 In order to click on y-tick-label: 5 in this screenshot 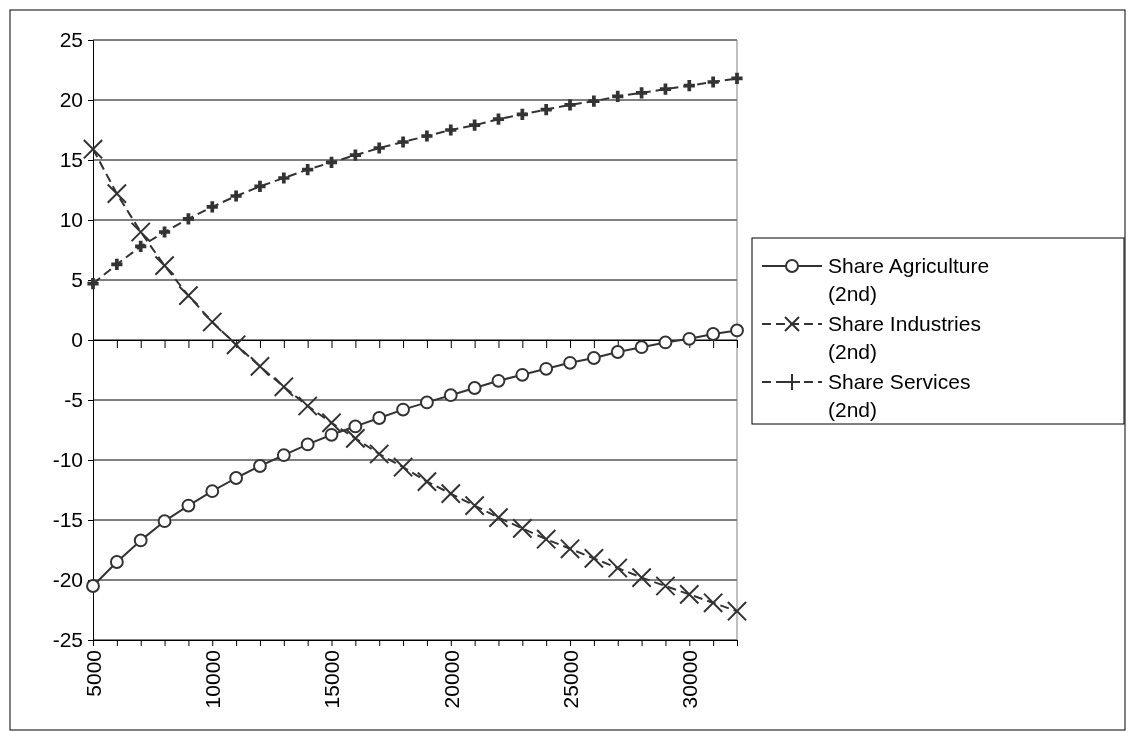, I will do `click(77, 280)`.